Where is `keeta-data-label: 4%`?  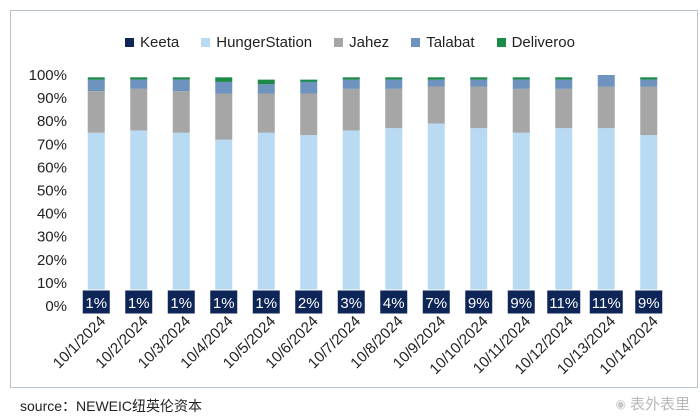
keeta-data-label: 4% is located at coordinates (394, 303).